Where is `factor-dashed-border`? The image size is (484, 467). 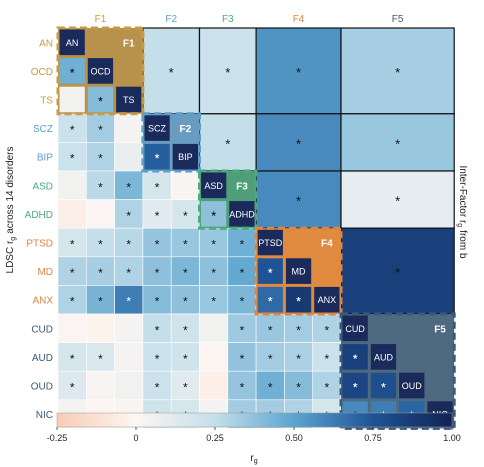 factor-dashed-border is located at coordinates (228, 199).